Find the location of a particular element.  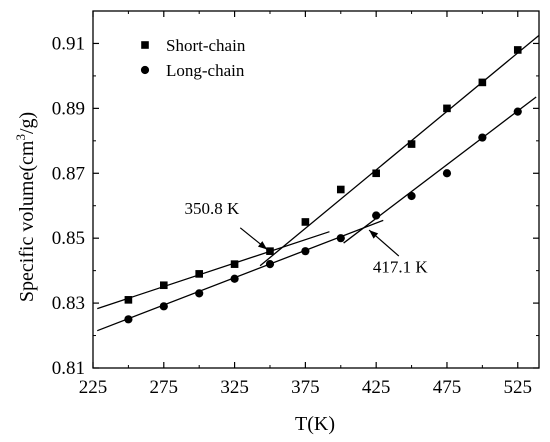

y-axis-label-tail: /g) is located at coordinates (27, 123).